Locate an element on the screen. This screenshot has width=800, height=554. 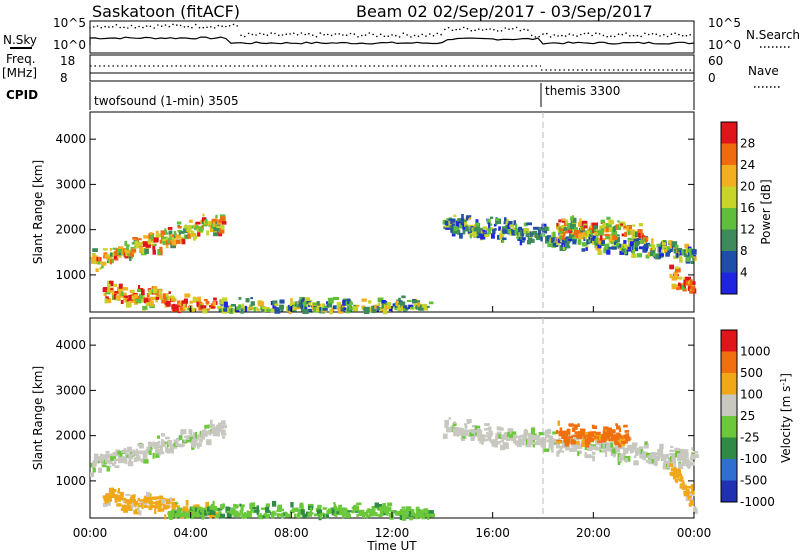
colorbar-tick-label: 20 is located at coordinates (747, 187).